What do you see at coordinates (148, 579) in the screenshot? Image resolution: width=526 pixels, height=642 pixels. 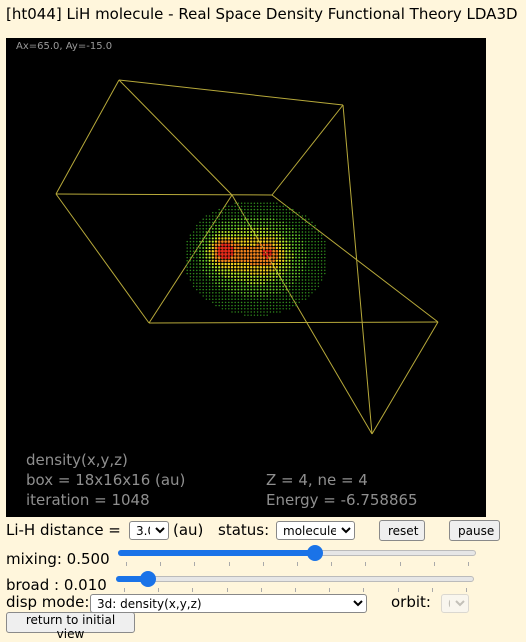 I see `broad-slider-thumb` at bounding box center [148, 579].